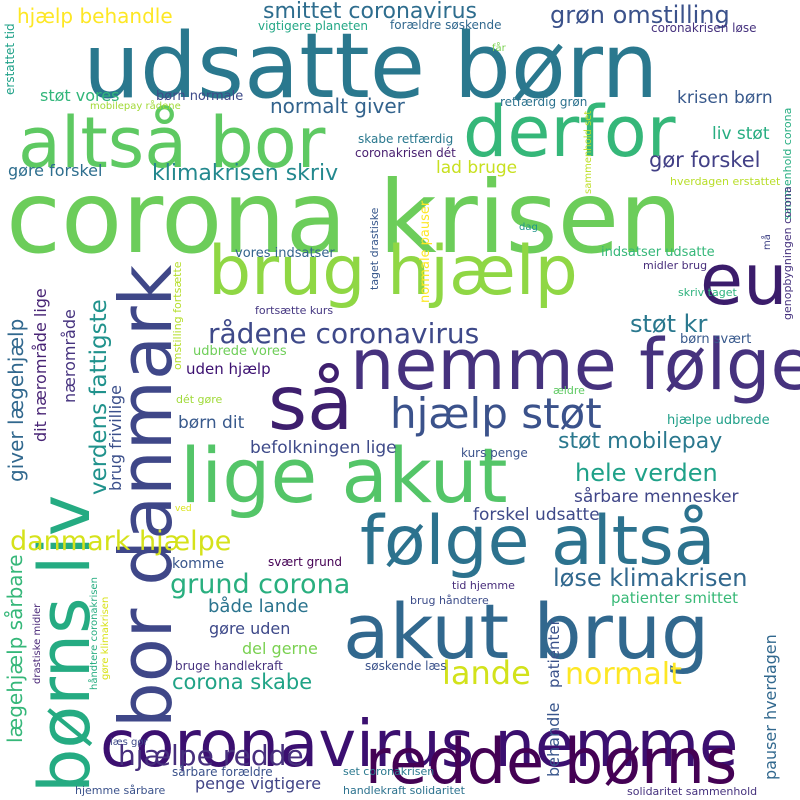 The width and height of the screenshot is (800, 800). Describe the element at coordinates (245, 173) in the screenshot. I see `word-klimakrisen-skriv: klimakrisen skriv` at that location.